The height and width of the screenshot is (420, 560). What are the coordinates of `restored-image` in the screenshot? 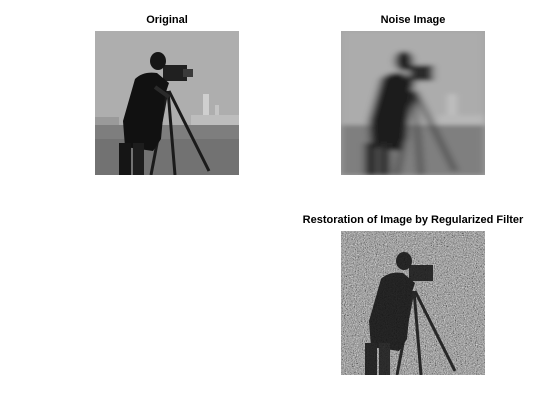 It's located at (413, 303).